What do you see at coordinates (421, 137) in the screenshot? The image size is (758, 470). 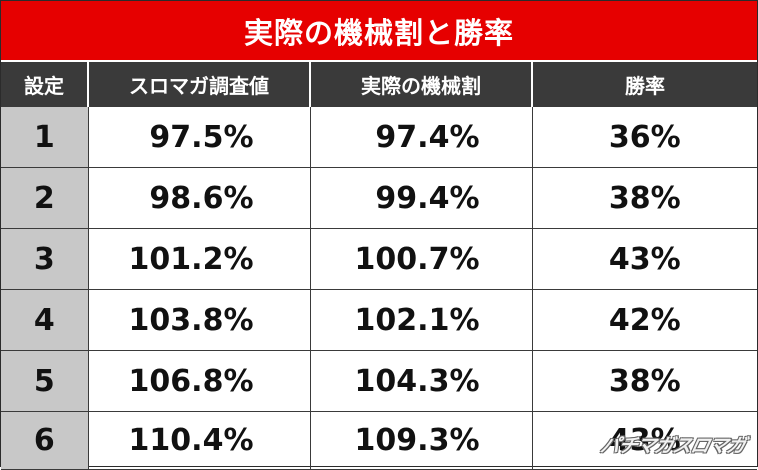 I see `actual-cell: 97.4%` at bounding box center [421, 137].